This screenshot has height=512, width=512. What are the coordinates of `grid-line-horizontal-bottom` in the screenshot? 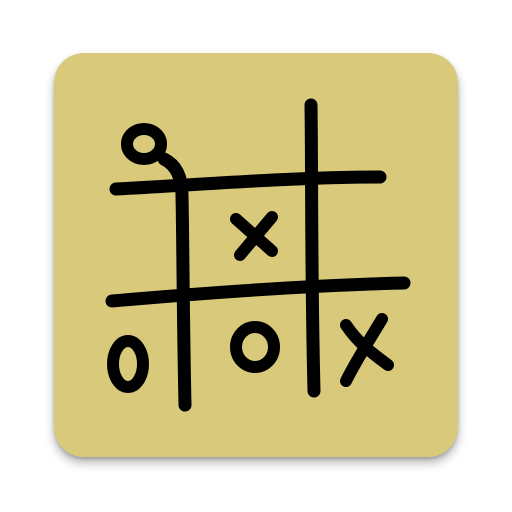 It's located at (258, 292).